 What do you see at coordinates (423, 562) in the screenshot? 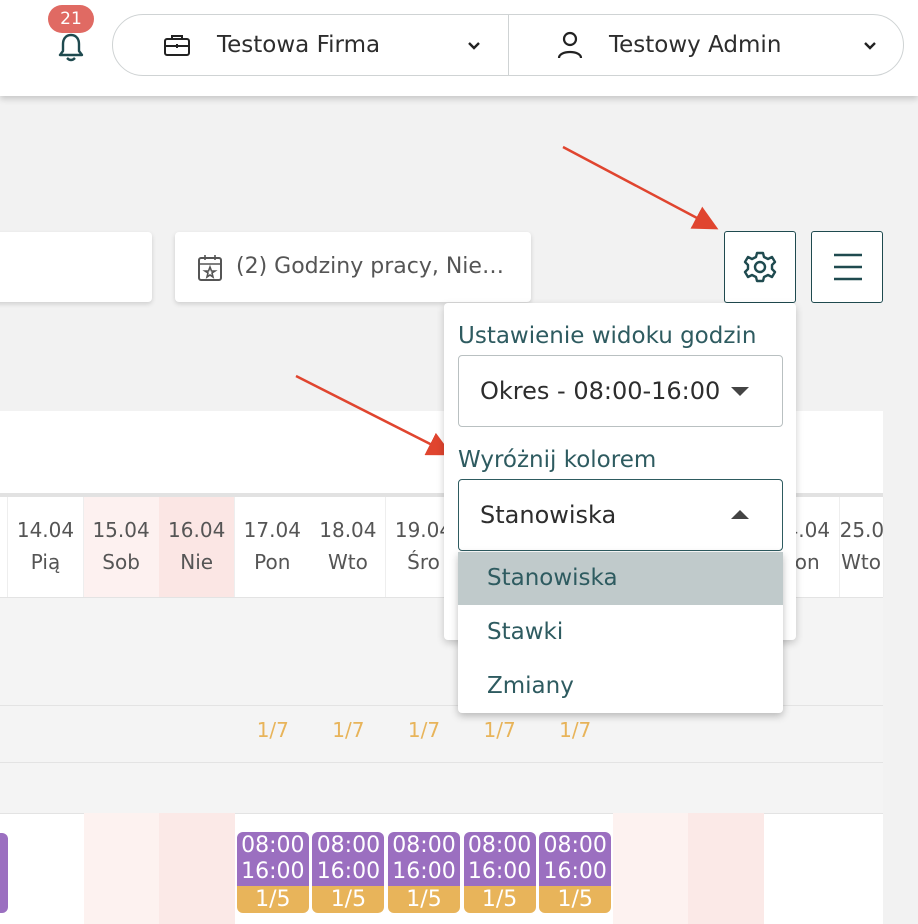
I see `day-name: Śro` at bounding box center [423, 562].